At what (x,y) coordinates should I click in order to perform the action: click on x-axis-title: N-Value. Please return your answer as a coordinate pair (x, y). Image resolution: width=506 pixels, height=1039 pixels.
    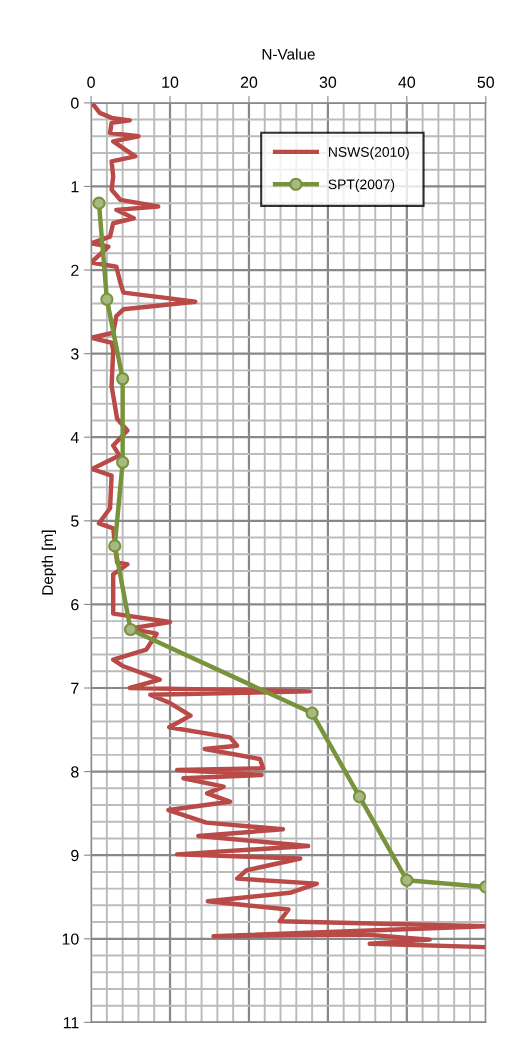
    Looking at the image, I should click on (288, 54).